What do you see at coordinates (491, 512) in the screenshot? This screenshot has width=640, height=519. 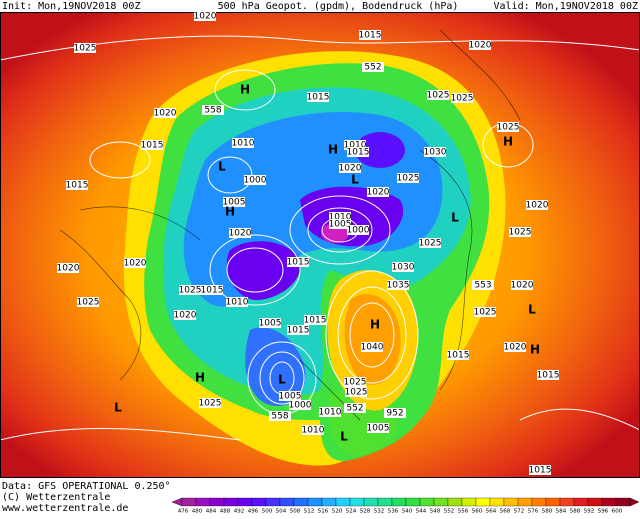 I see `colorbar-tick-label: 564` at bounding box center [491, 512].